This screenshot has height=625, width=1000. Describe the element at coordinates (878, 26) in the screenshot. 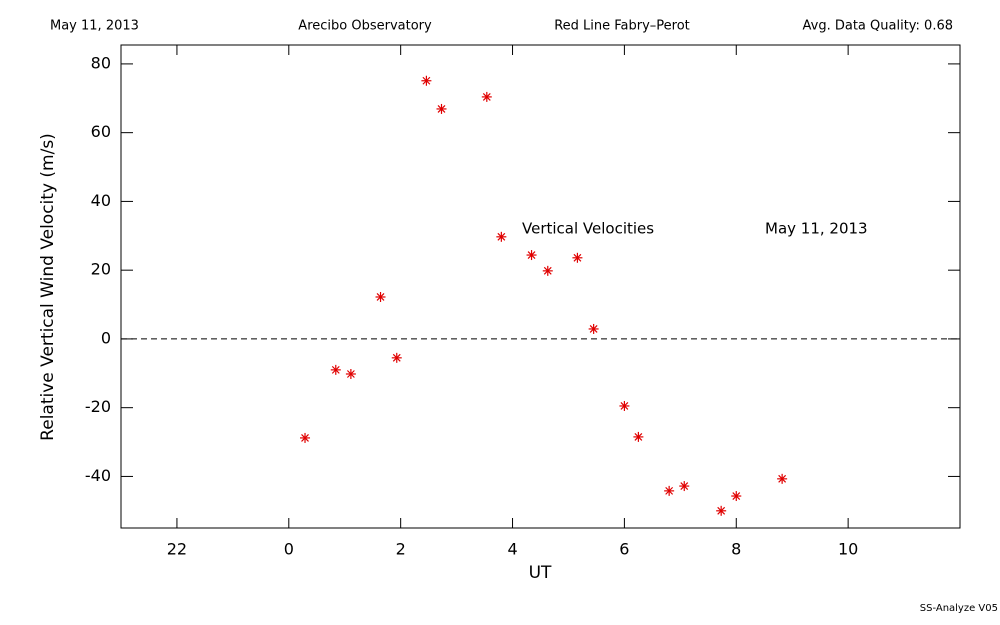

I see `header-quality: Avg. Data Quality: 0.68` at that location.